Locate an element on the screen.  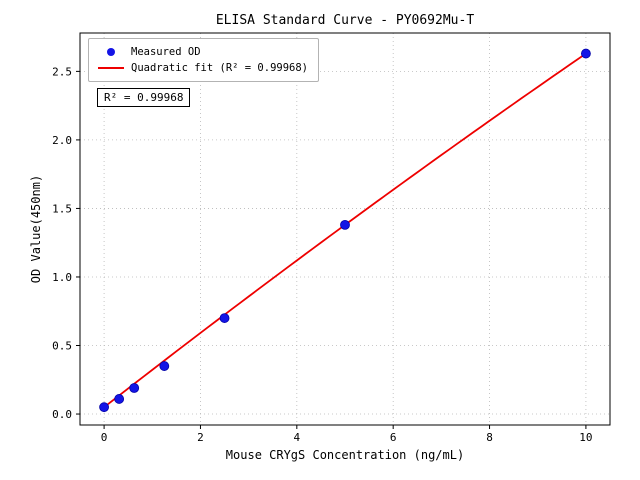
x-tick-label: 6 is located at coordinates (393, 437).